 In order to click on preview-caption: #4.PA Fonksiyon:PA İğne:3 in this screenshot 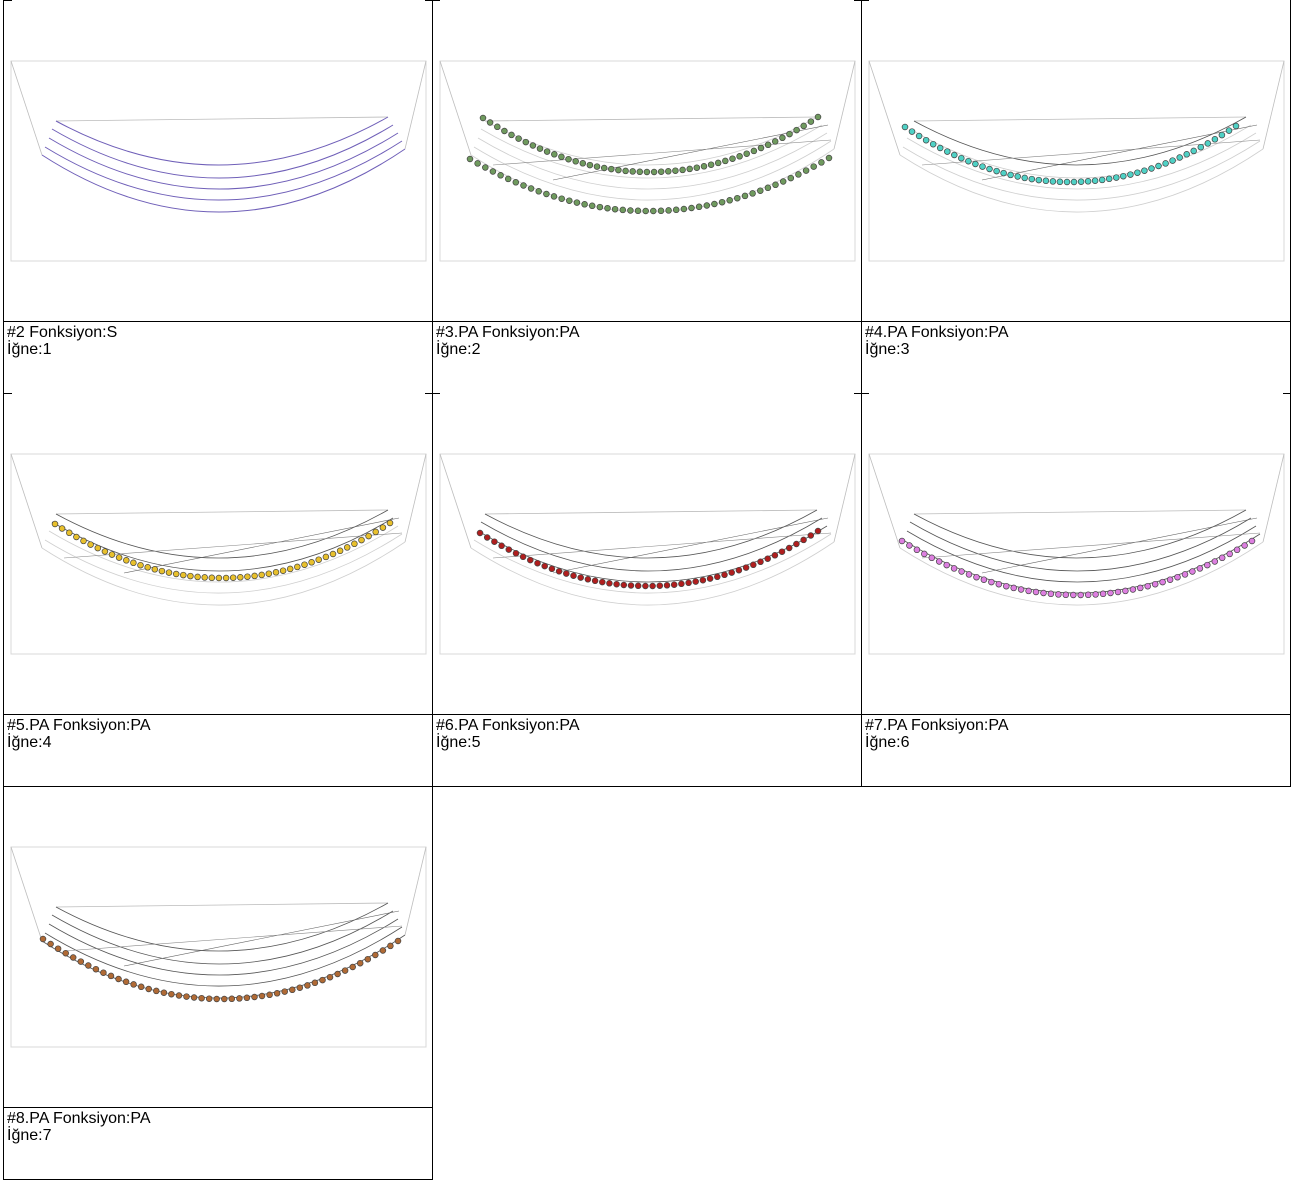, I will do `click(1076, 357)`.